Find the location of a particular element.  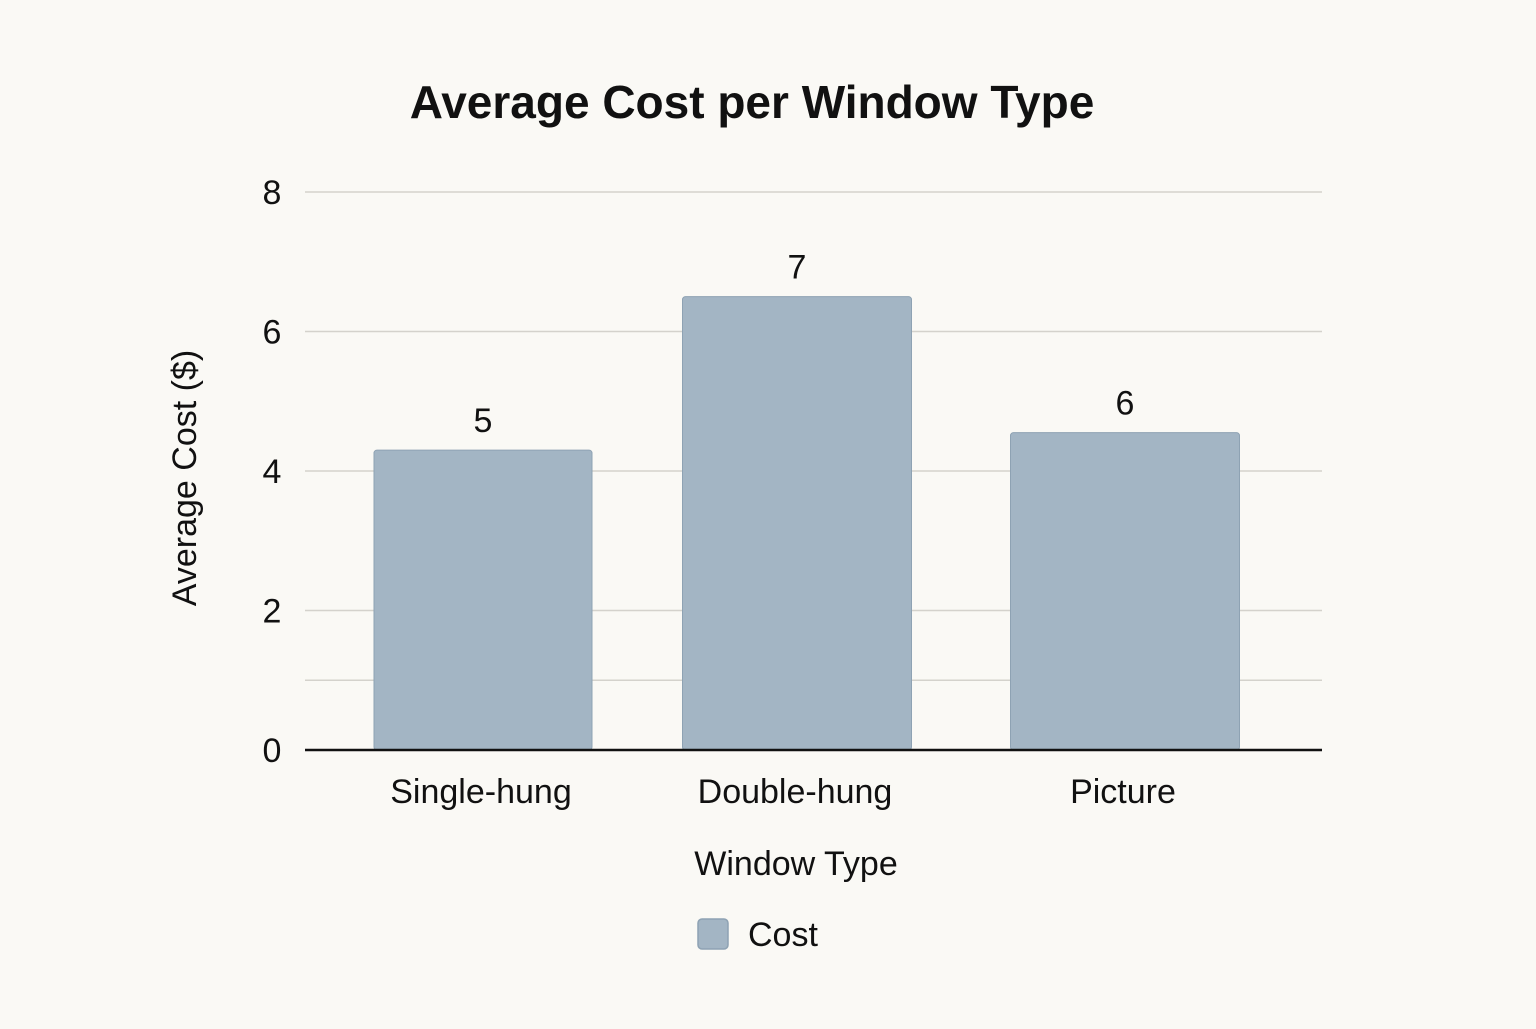

y-tick-label: 8 is located at coordinates (272, 193).